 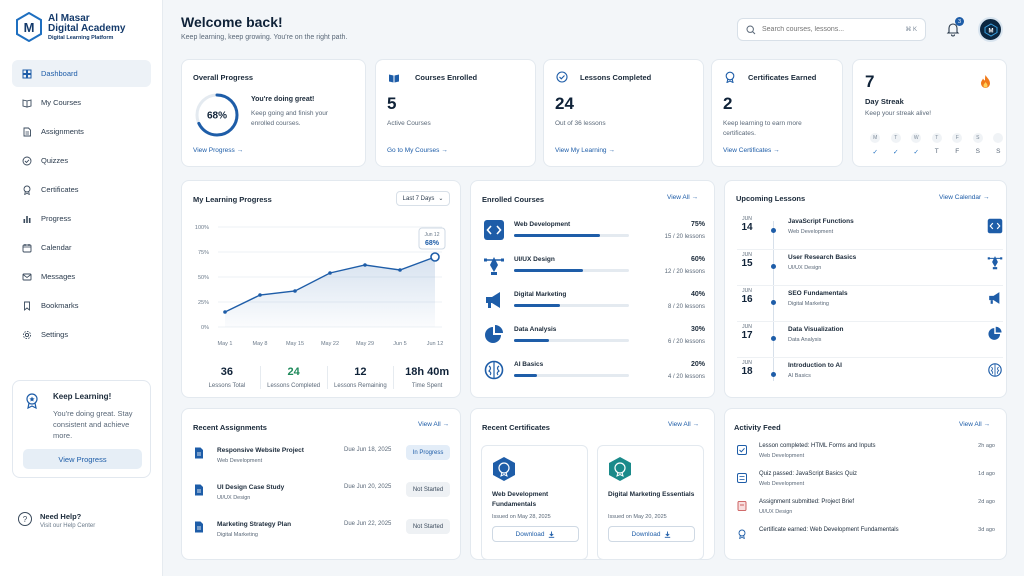 What do you see at coordinates (896, 152) in the screenshot?
I see `streak-day-mark: ✓` at bounding box center [896, 152].